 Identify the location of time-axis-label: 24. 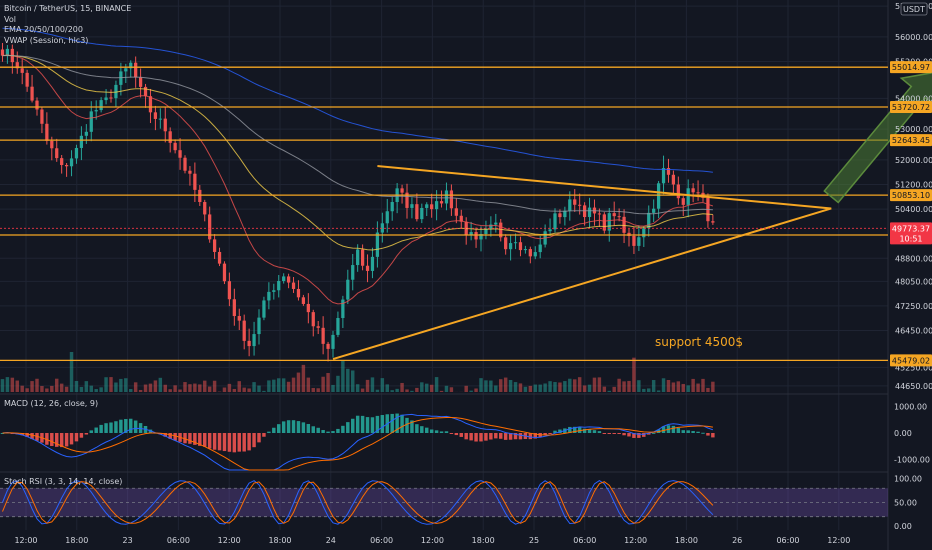
(331, 540).